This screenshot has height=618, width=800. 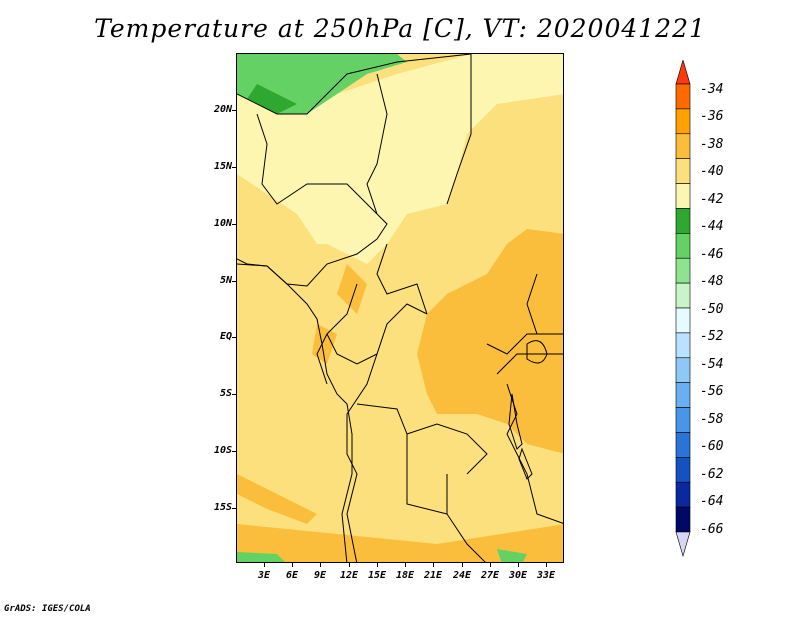 What do you see at coordinates (277, 499) in the screenshot?
I see `field-orange-southwest` at bounding box center [277, 499].